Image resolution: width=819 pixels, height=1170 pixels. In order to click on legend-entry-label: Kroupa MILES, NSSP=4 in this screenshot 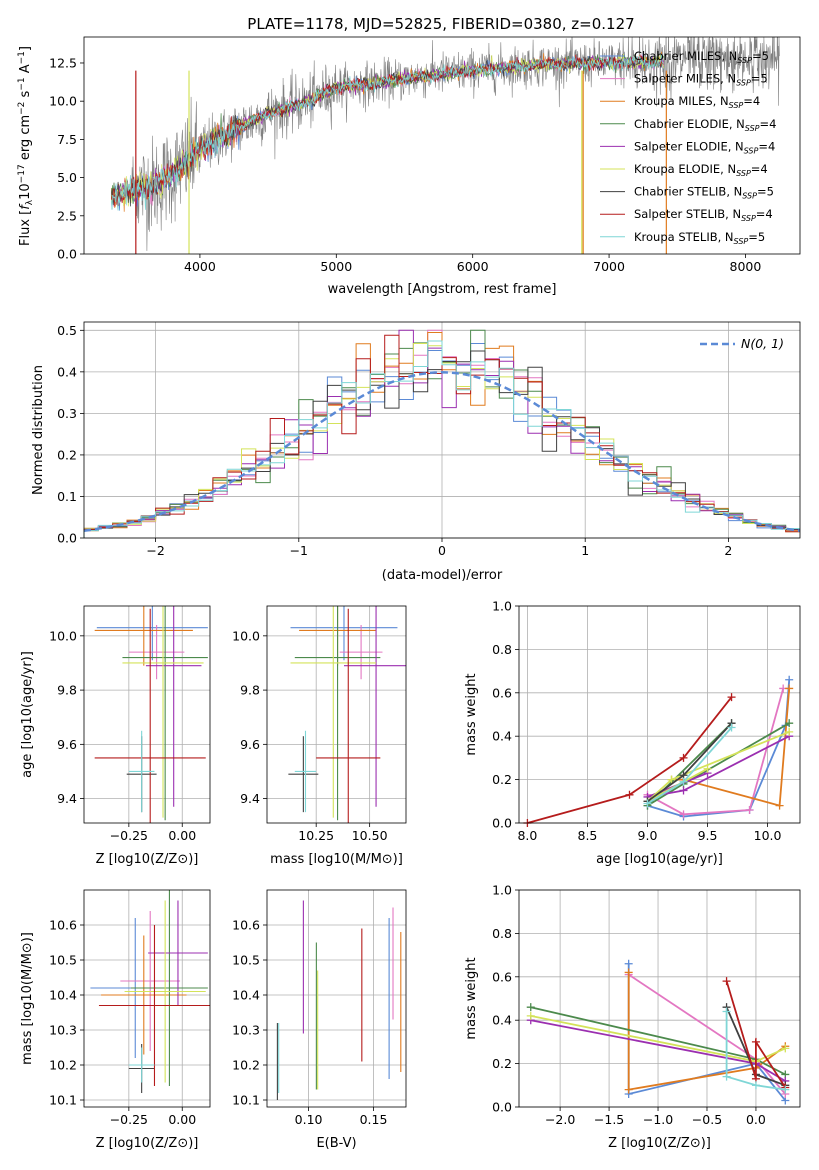, I will do `click(697, 102)`.